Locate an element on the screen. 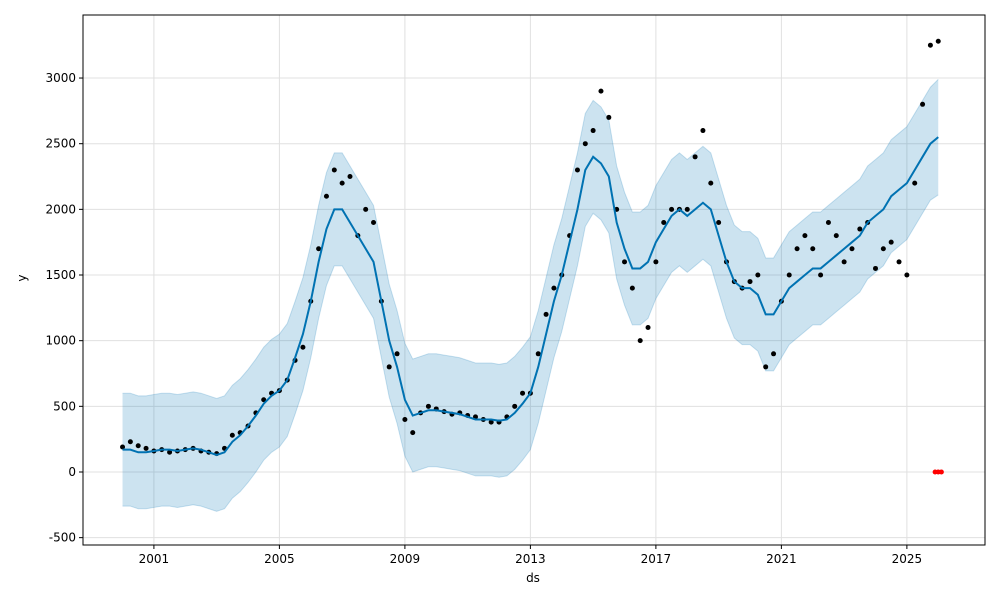 Image resolution: width=1000 pixels, height=604 pixels. x-tick-label: 2005 is located at coordinates (279, 559).